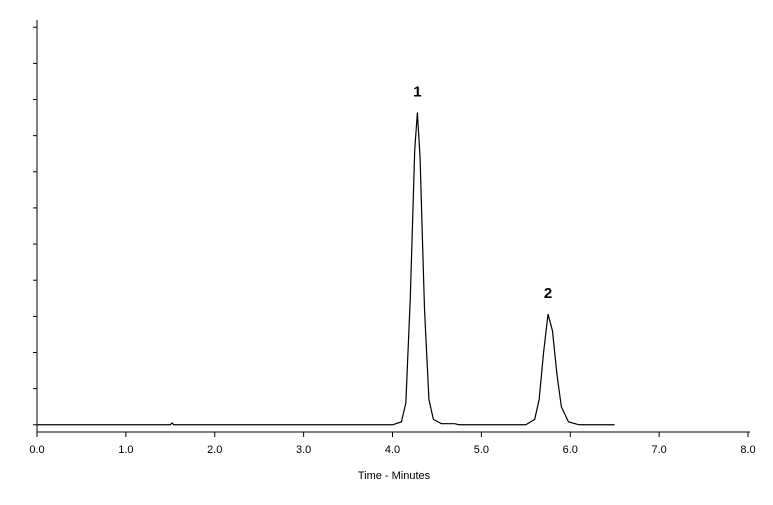 This screenshot has height=505, width=773. What do you see at coordinates (214, 450) in the screenshot?
I see `x-tick-label: 2.0` at bounding box center [214, 450].